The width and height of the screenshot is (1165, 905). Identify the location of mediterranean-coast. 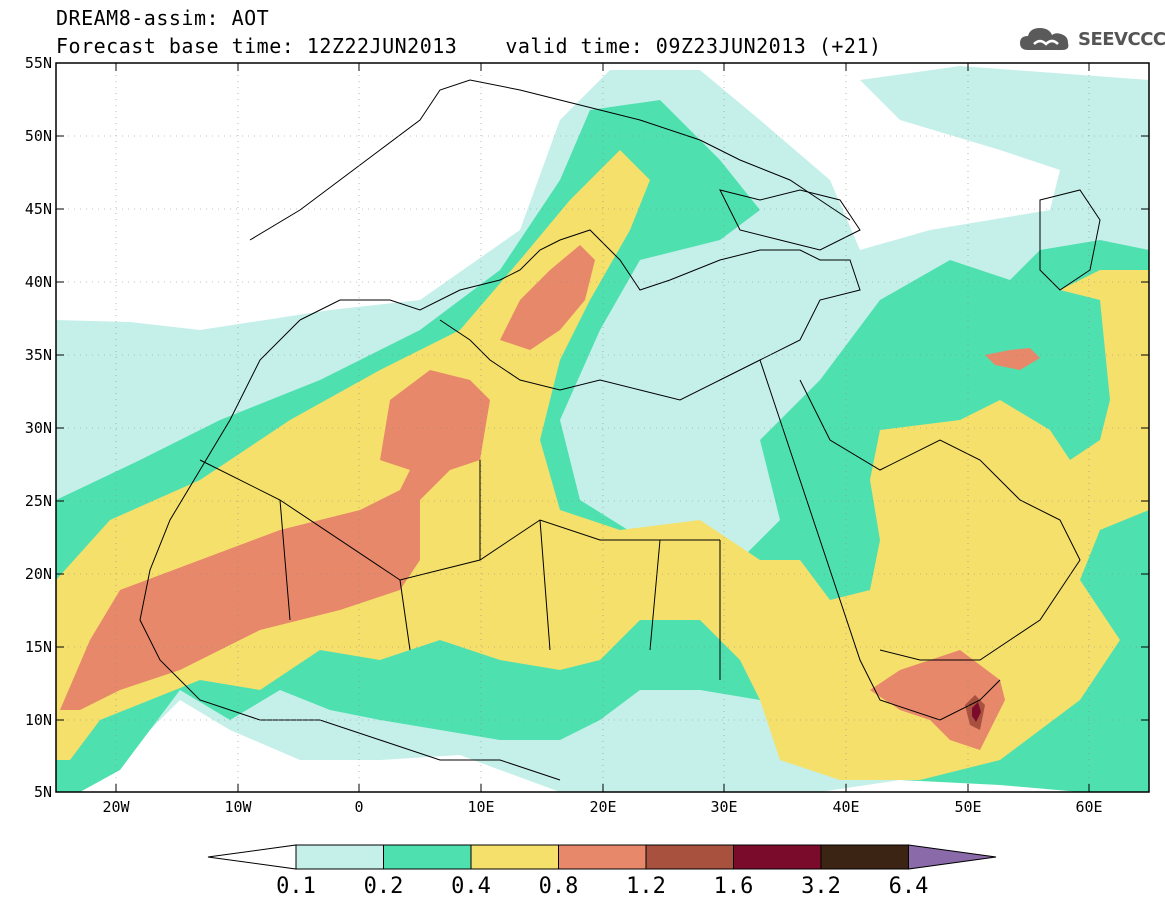
(580, 315).